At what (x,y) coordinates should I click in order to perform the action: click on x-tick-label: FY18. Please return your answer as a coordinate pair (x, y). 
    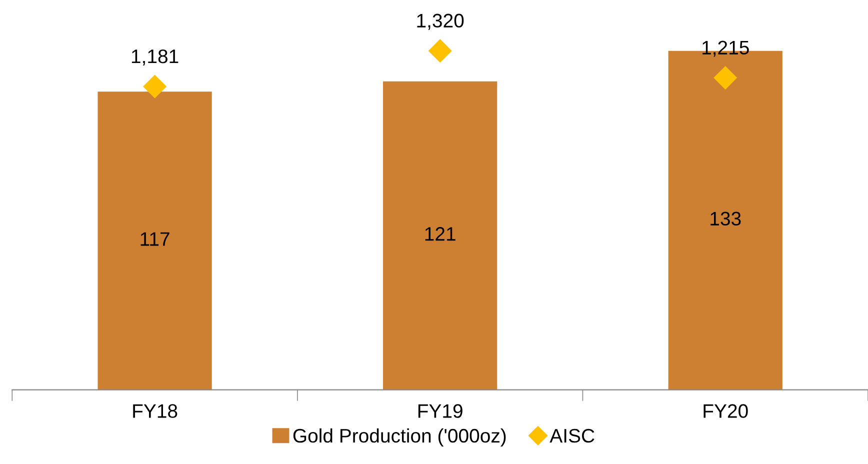
    Looking at the image, I should click on (155, 411).